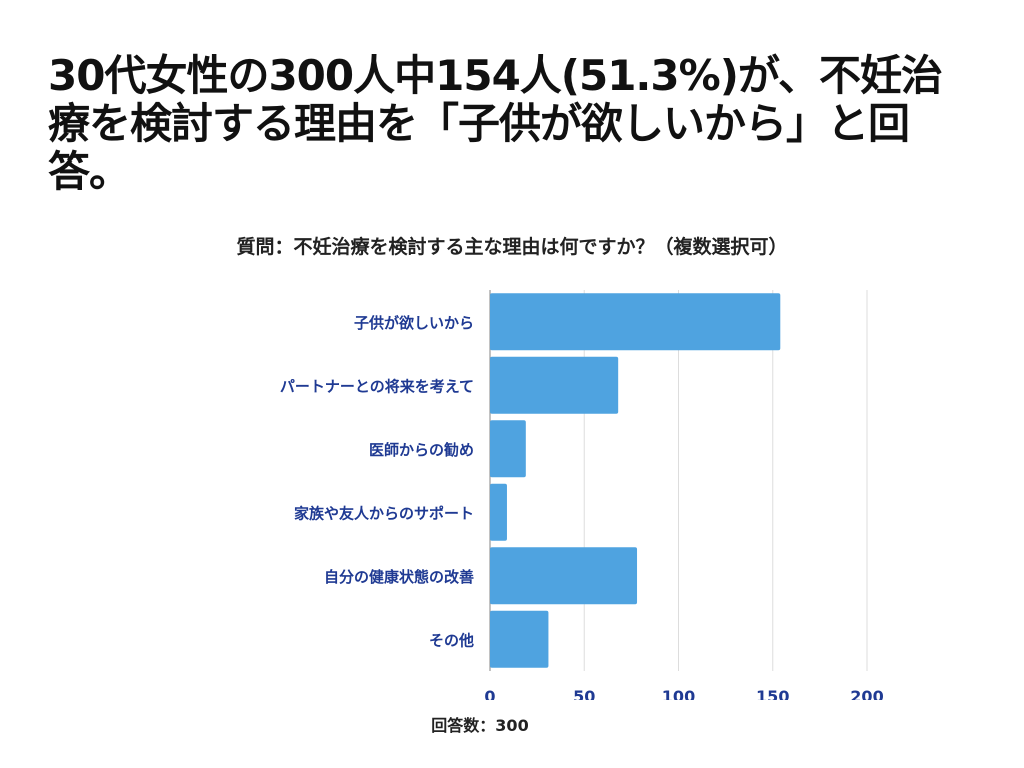  I want to click on x-tick-label: 50, so click(584, 693).